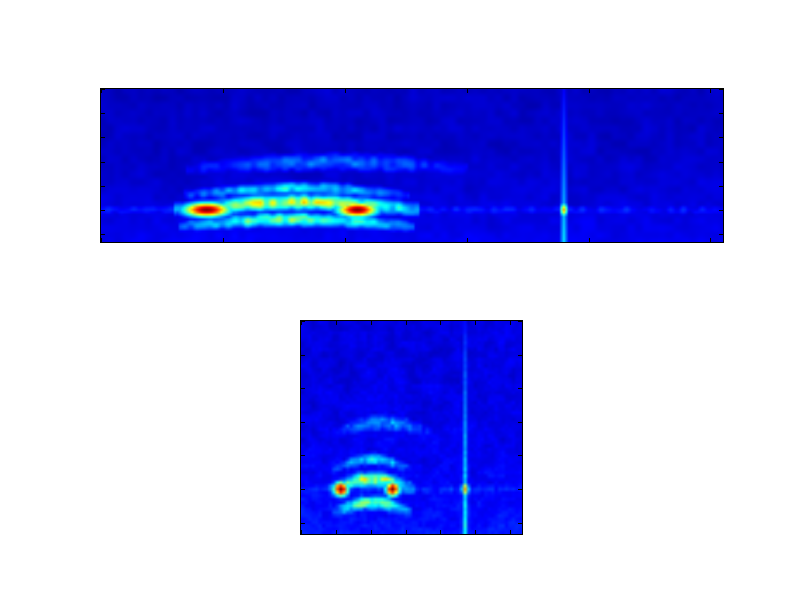 The width and height of the screenshot is (800, 600). I want to click on spectrogram-canvas-after, so click(411, 427).